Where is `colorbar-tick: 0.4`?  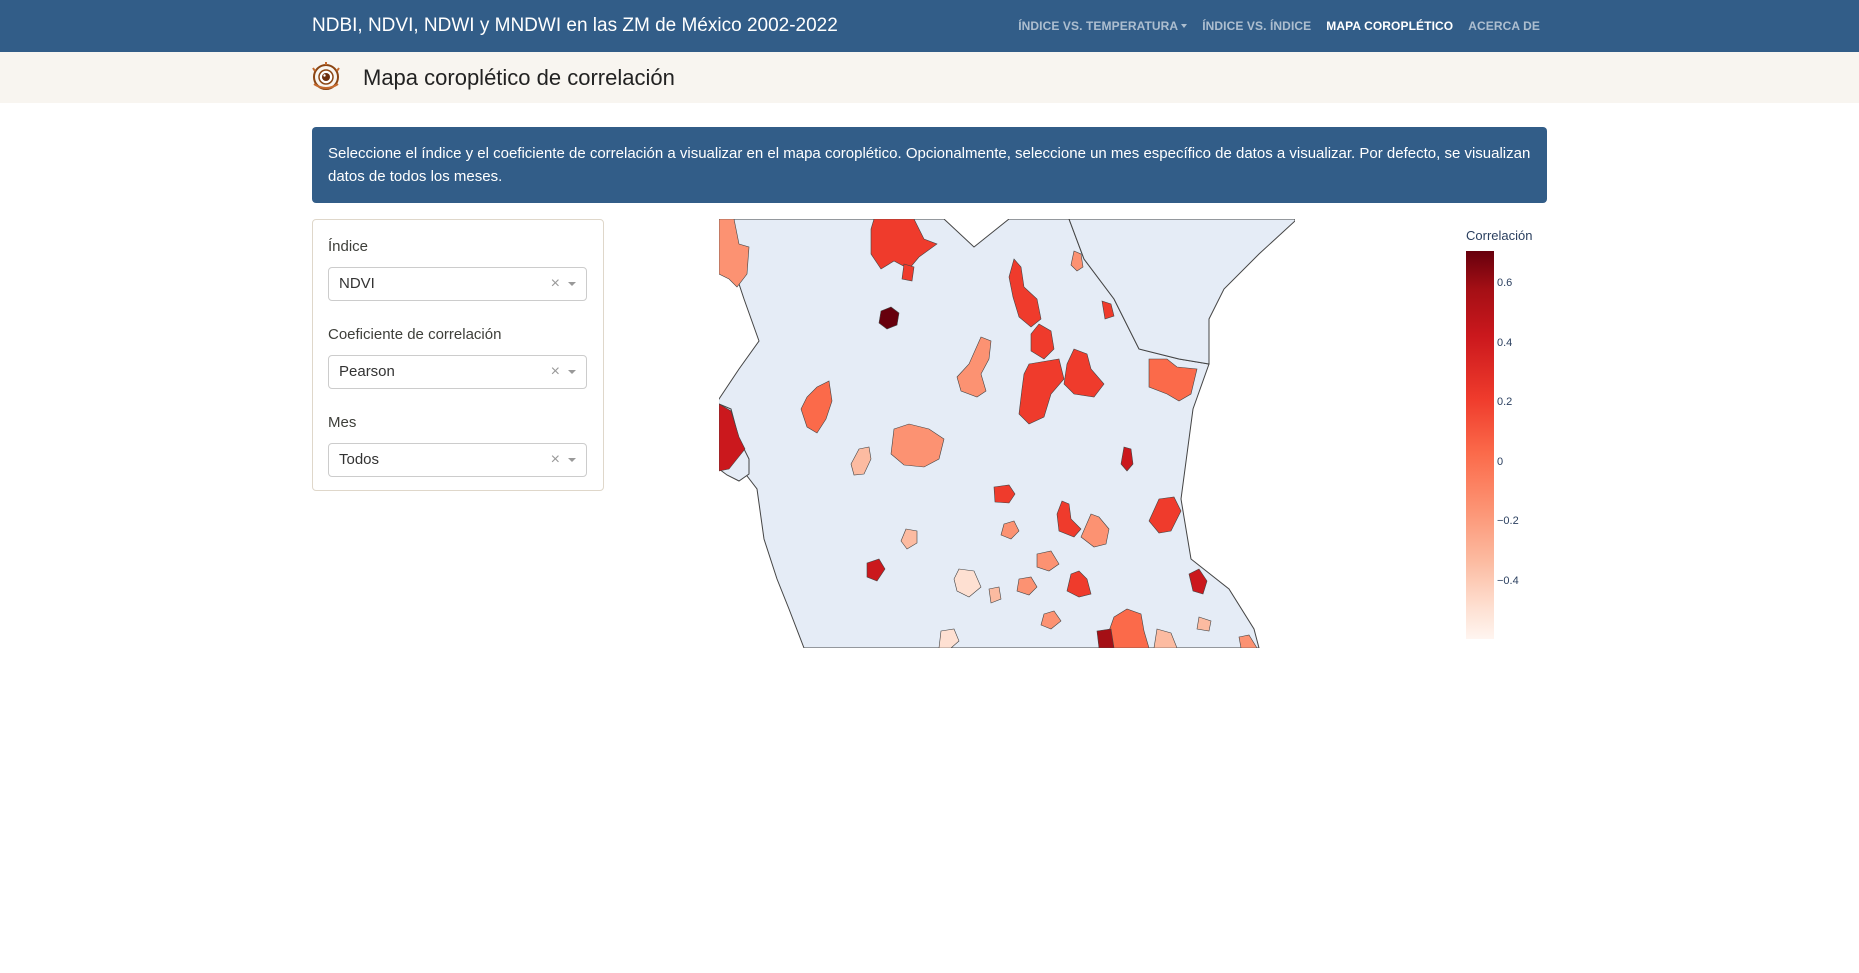
colorbar-tick: 0.4 is located at coordinates (1505, 343).